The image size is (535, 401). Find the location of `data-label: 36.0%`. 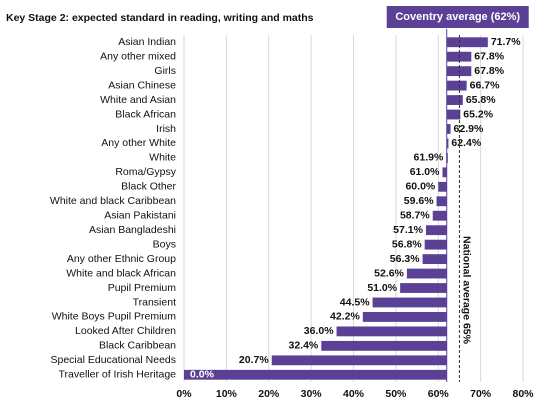

data-label: 36.0% is located at coordinates (319, 331).